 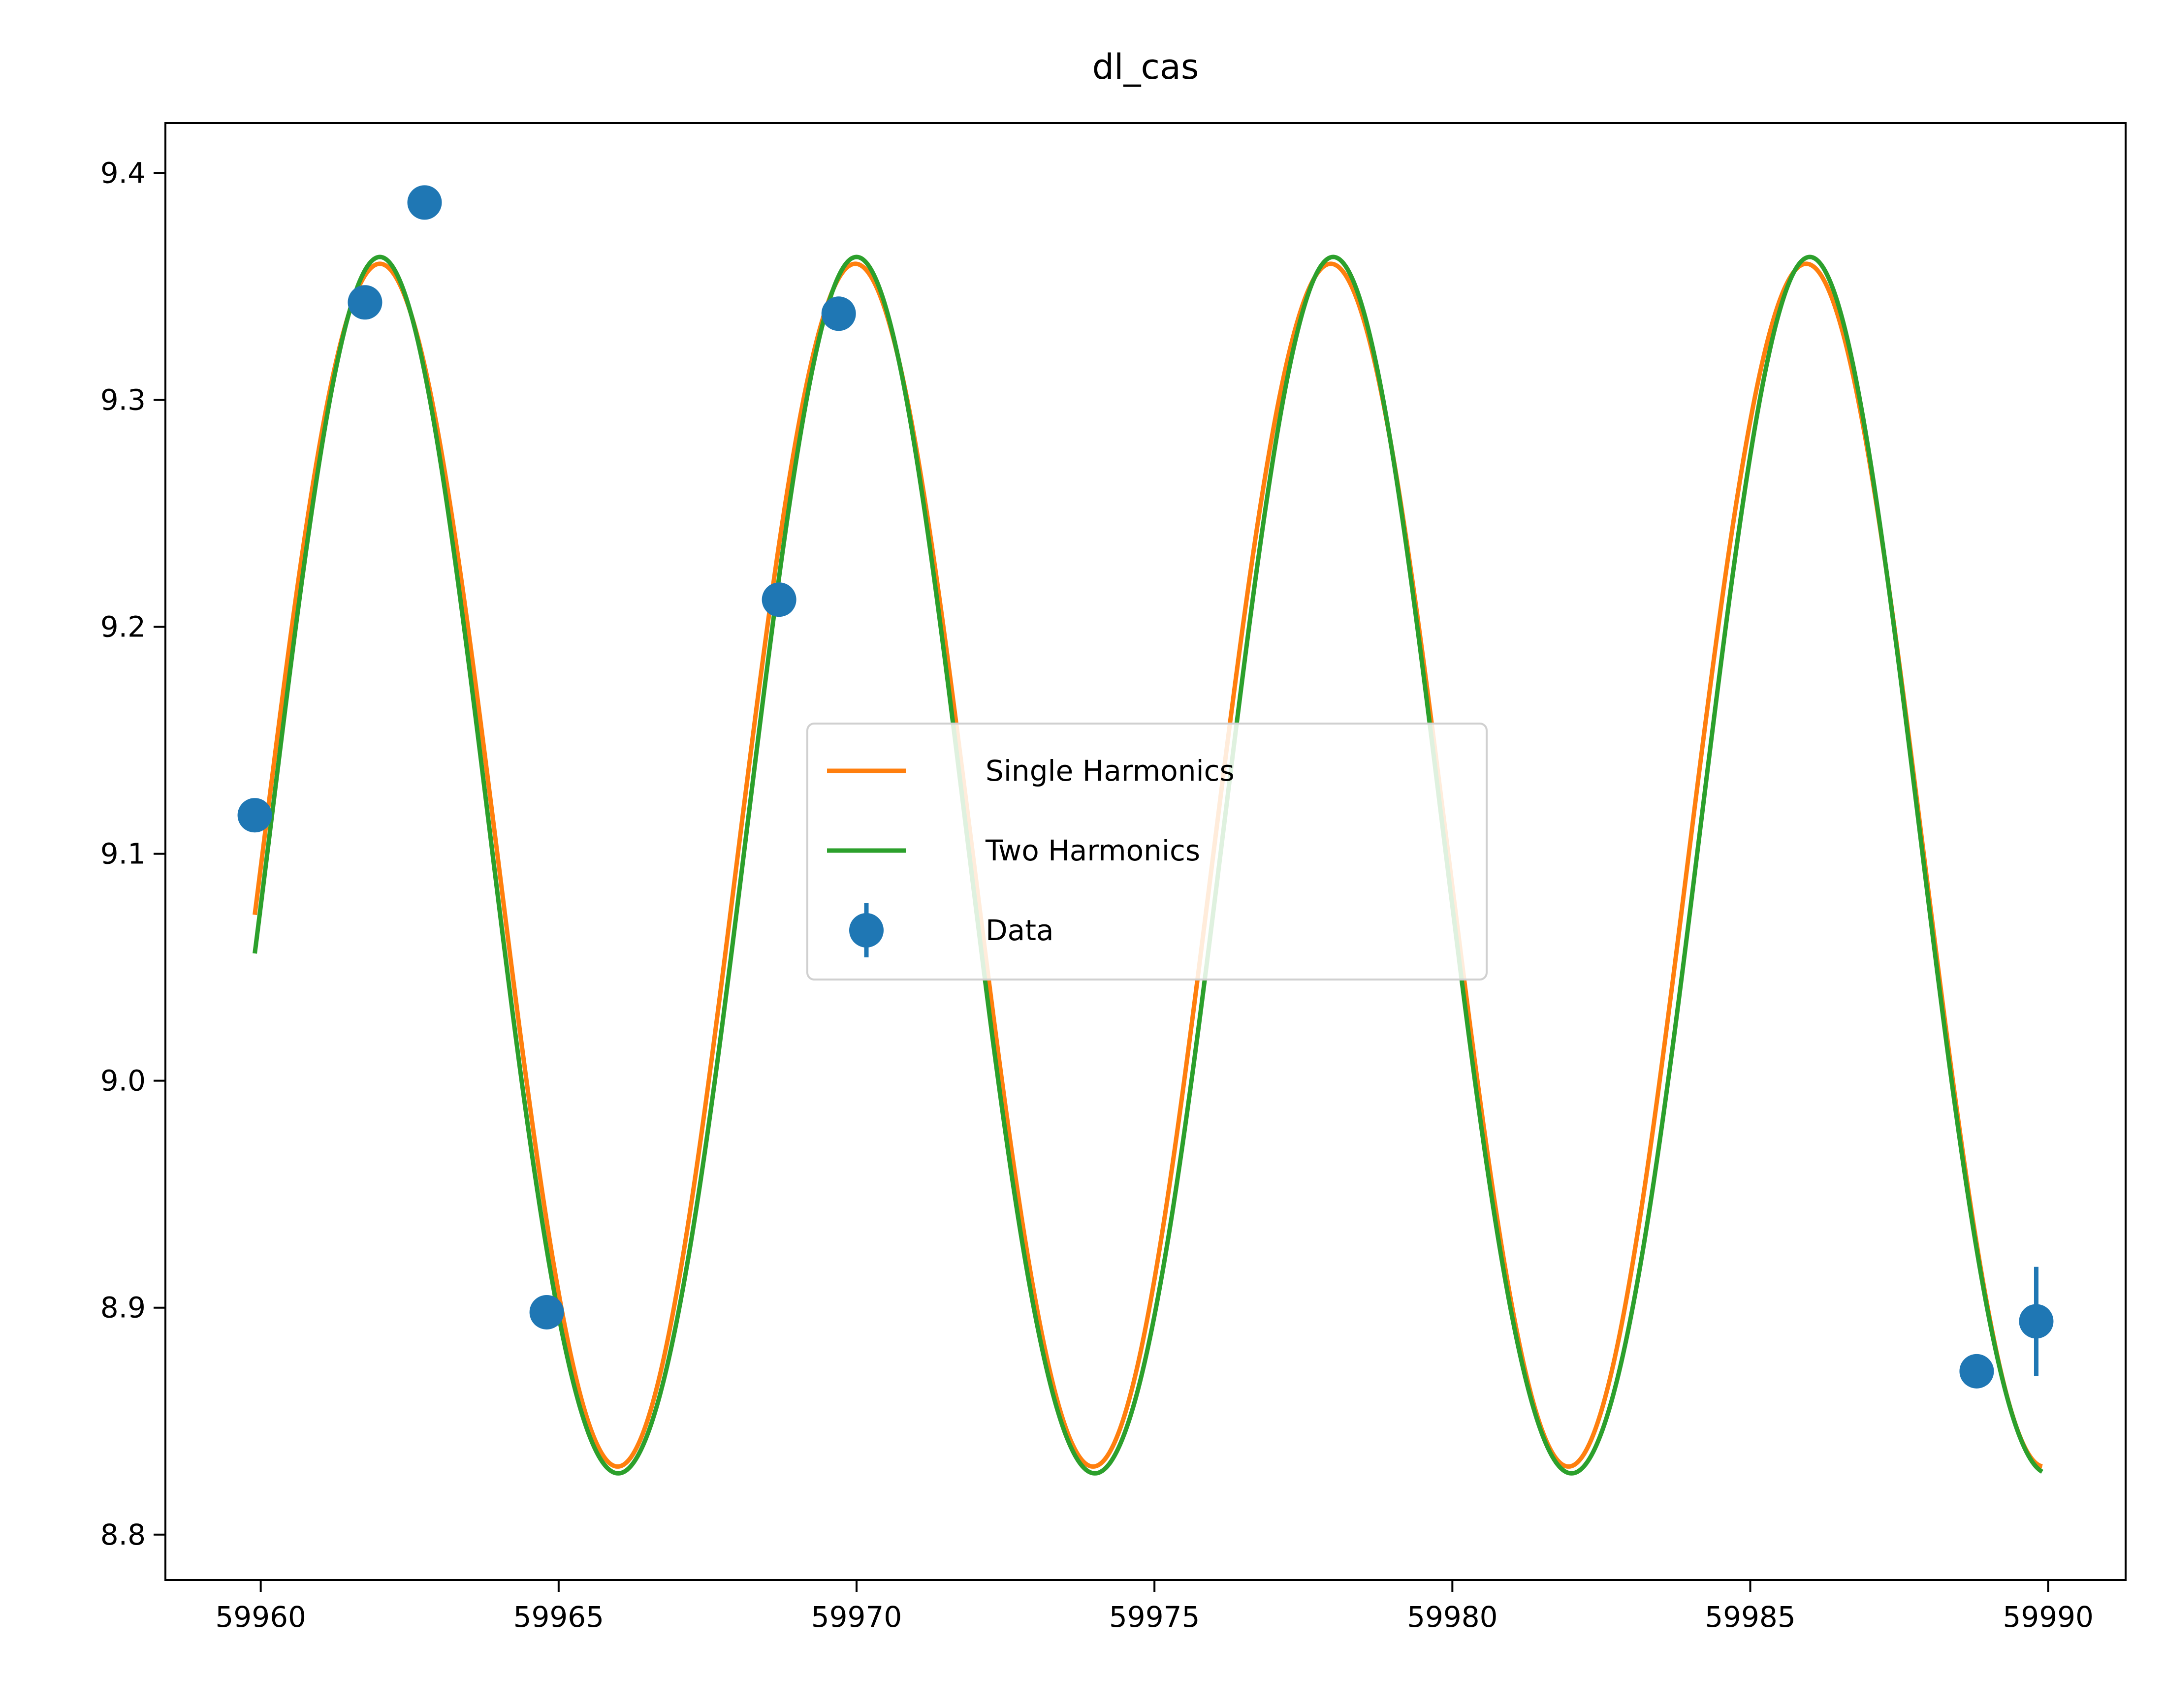 What do you see at coordinates (123, 399) in the screenshot?
I see `y-tick-label: 9.3` at bounding box center [123, 399].